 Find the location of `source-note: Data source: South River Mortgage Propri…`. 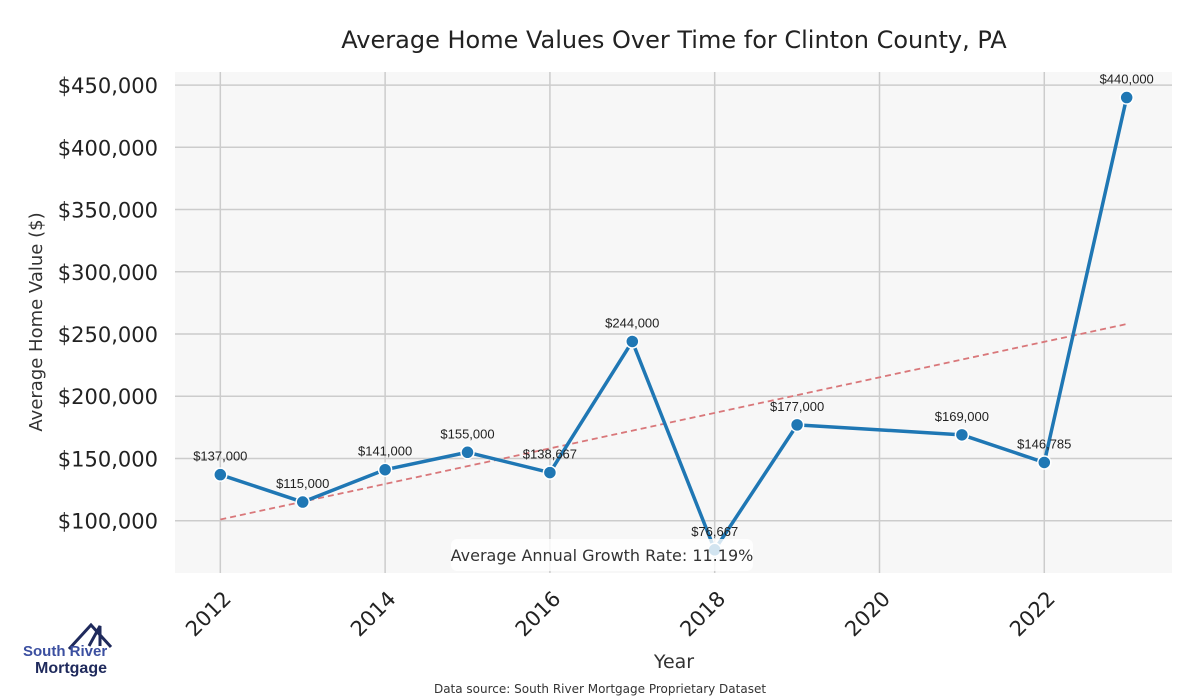

source-note: Data source: South River Mortgage Propri… is located at coordinates (600, 689).